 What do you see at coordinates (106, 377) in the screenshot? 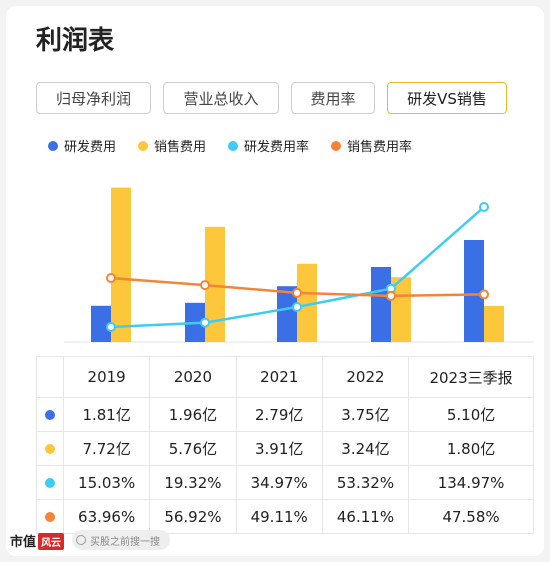
I see `table-header: 2019` at bounding box center [106, 377].